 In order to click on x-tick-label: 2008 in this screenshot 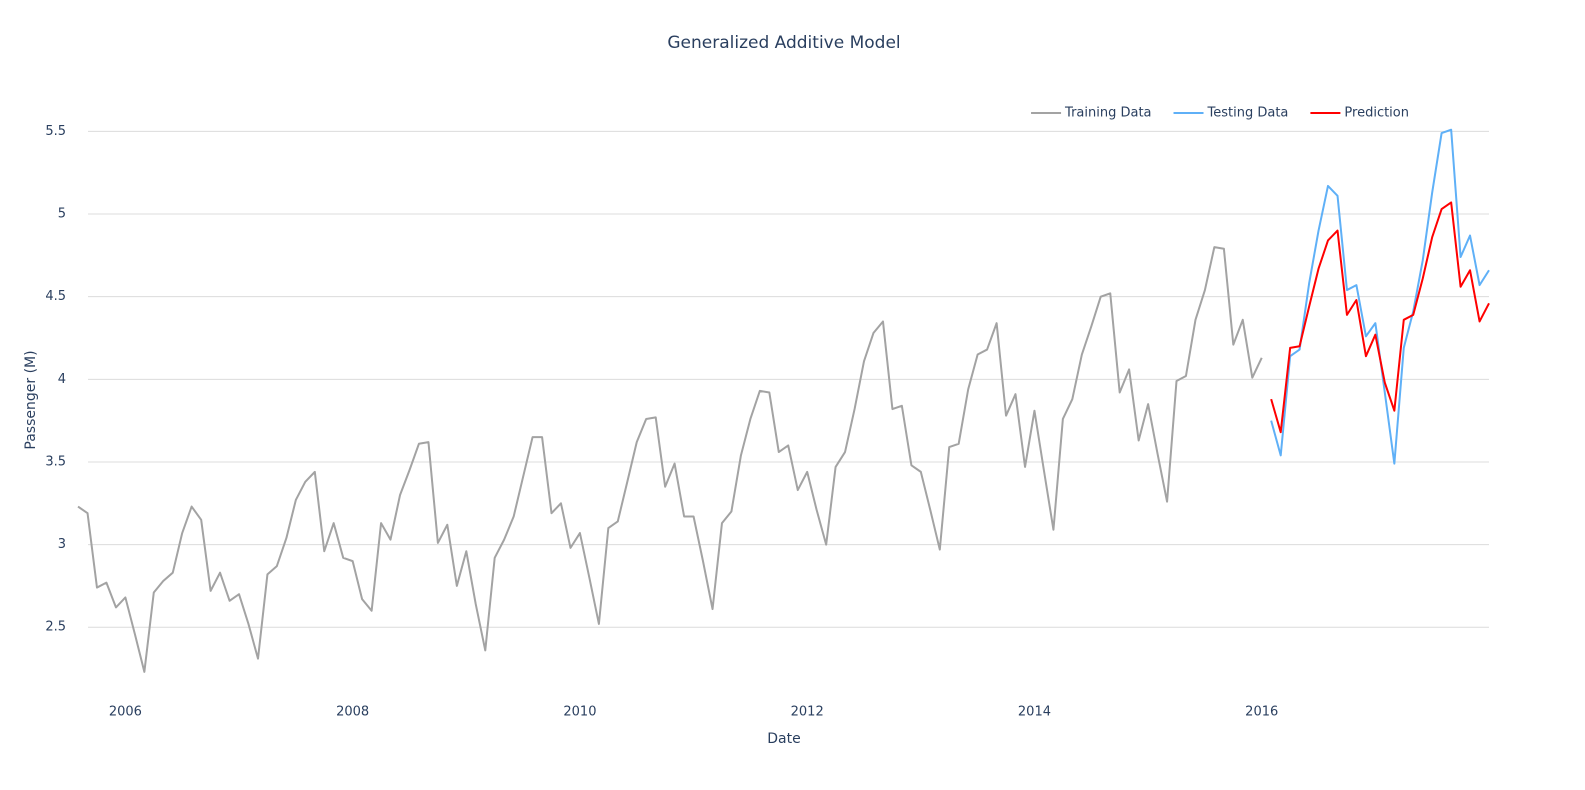, I will do `click(352, 712)`.